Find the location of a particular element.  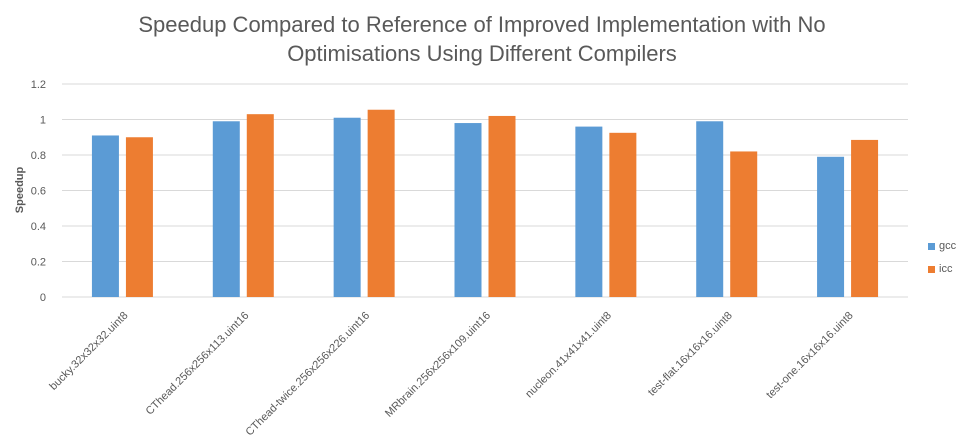

legend-item-icc: icc is located at coordinates (940, 269).